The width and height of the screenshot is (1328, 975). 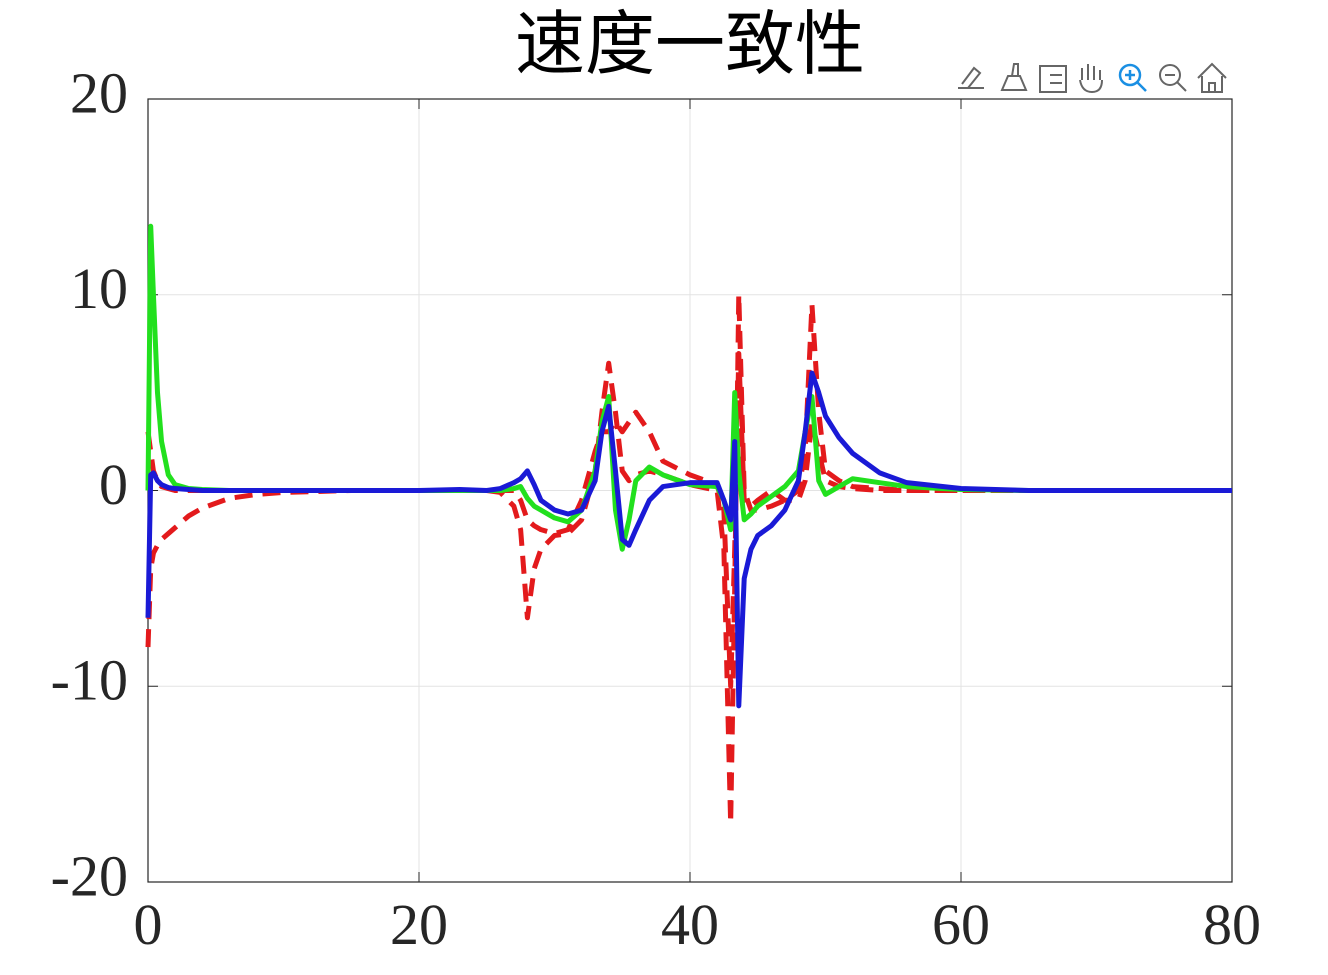 What do you see at coordinates (690, 924) in the screenshot?
I see `x-tick-label: 40` at bounding box center [690, 924].